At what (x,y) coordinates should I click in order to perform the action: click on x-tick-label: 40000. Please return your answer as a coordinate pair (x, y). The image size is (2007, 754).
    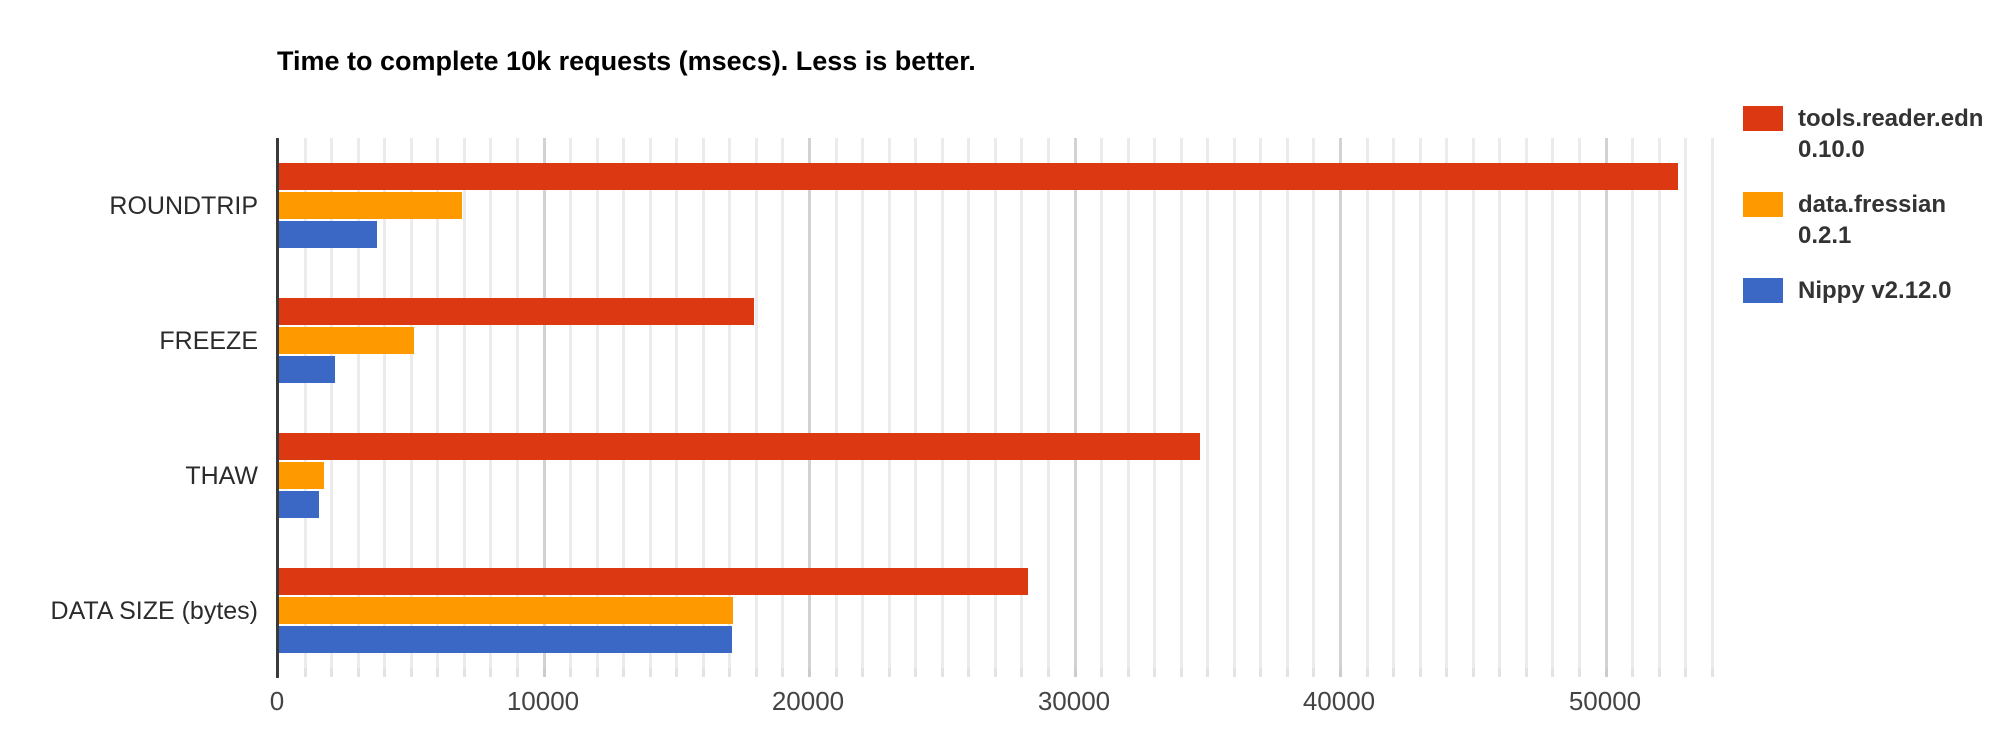
    Looking at the image, I should click on (1339, 701).